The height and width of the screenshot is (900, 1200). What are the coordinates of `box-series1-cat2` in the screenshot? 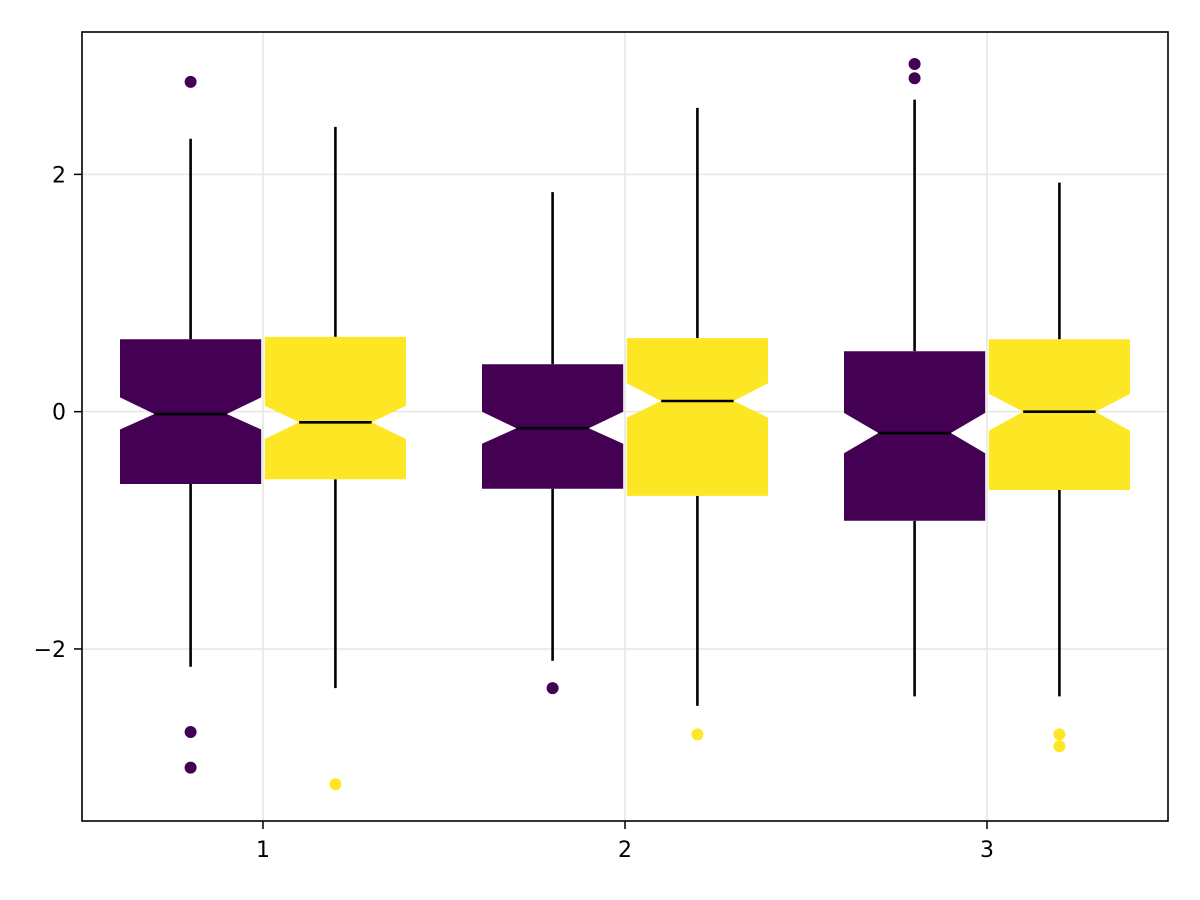 It's located at (553, 443).